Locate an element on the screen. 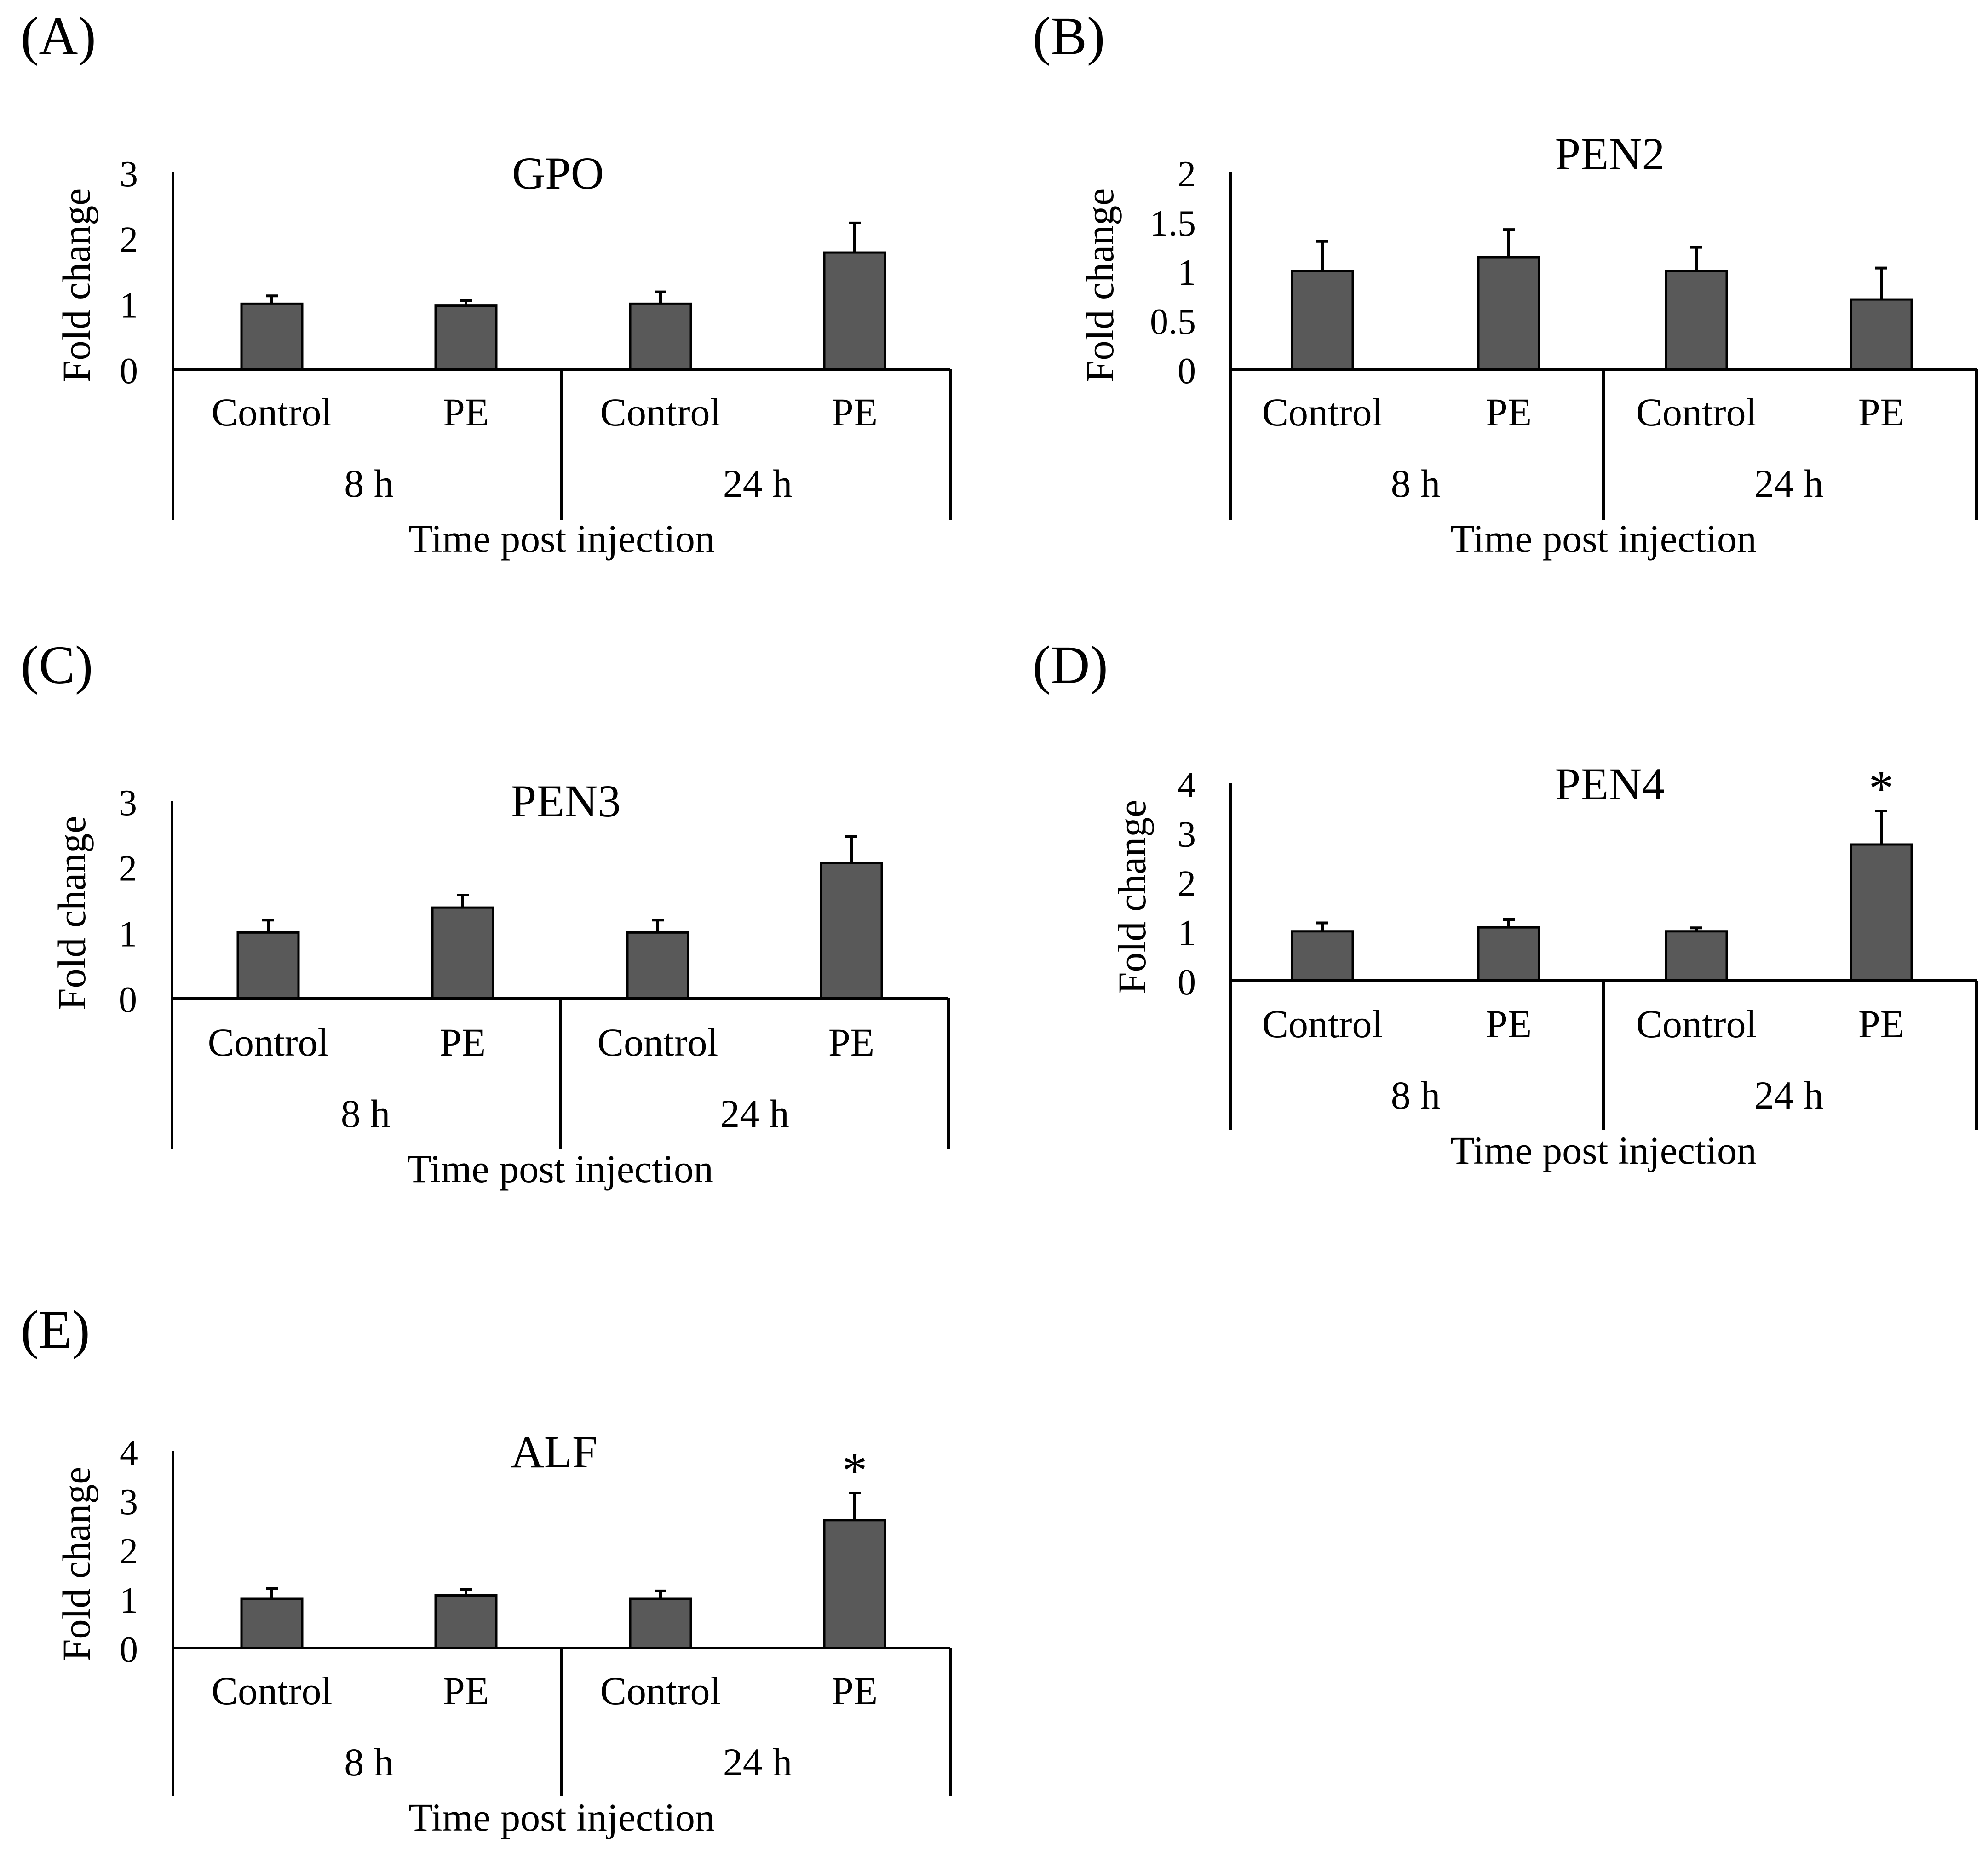  chart-title: PEN3 is located at coordinates (566, 801).